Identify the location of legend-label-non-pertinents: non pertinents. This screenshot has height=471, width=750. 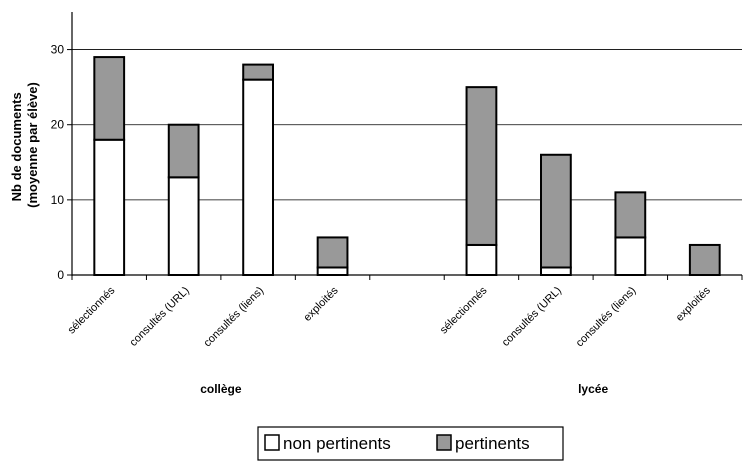
(337, 443).